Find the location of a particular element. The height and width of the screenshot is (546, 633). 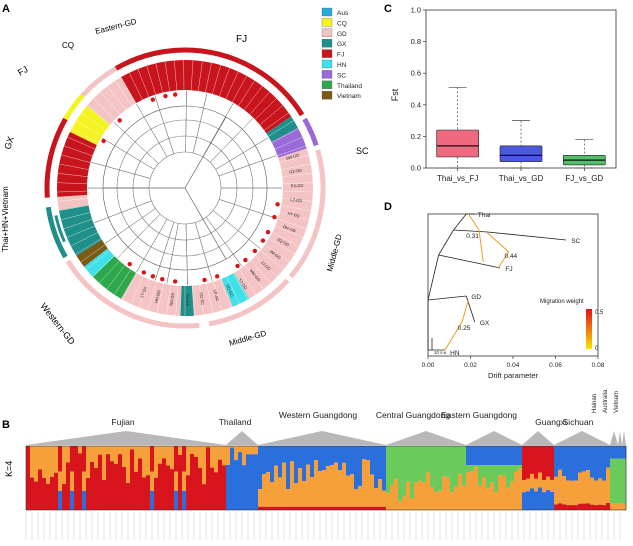

marker-dot is located at coordinates (268, 232).